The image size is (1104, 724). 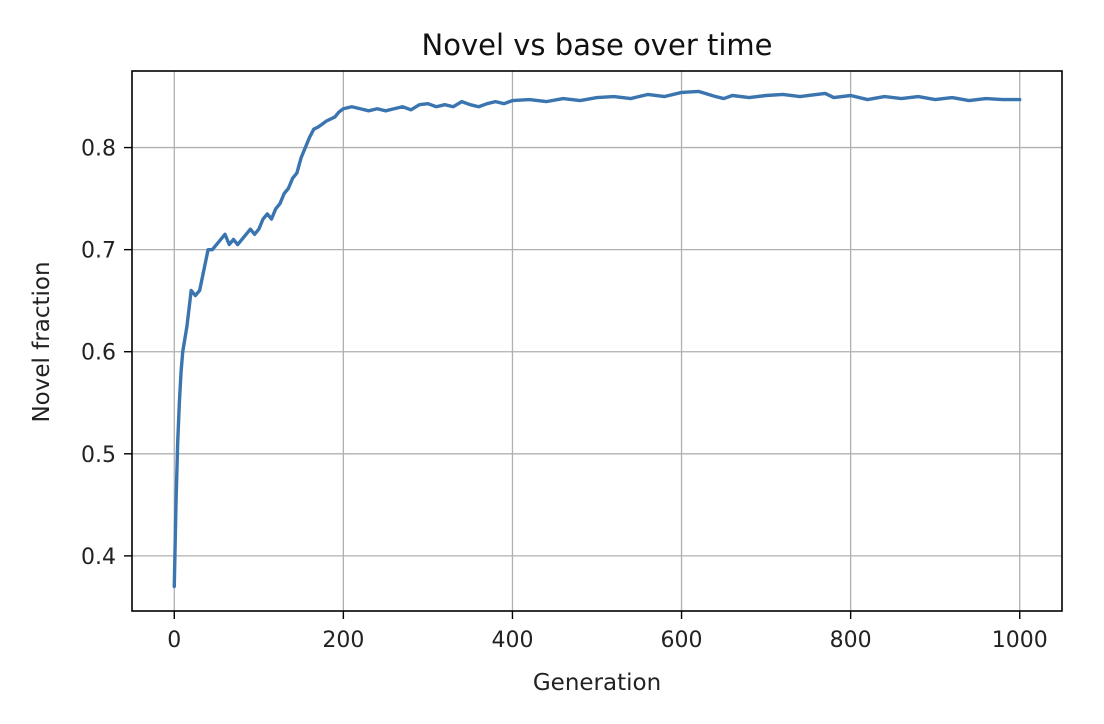 I want to click on x-tick-label: 800, so click(x=851, y=640).